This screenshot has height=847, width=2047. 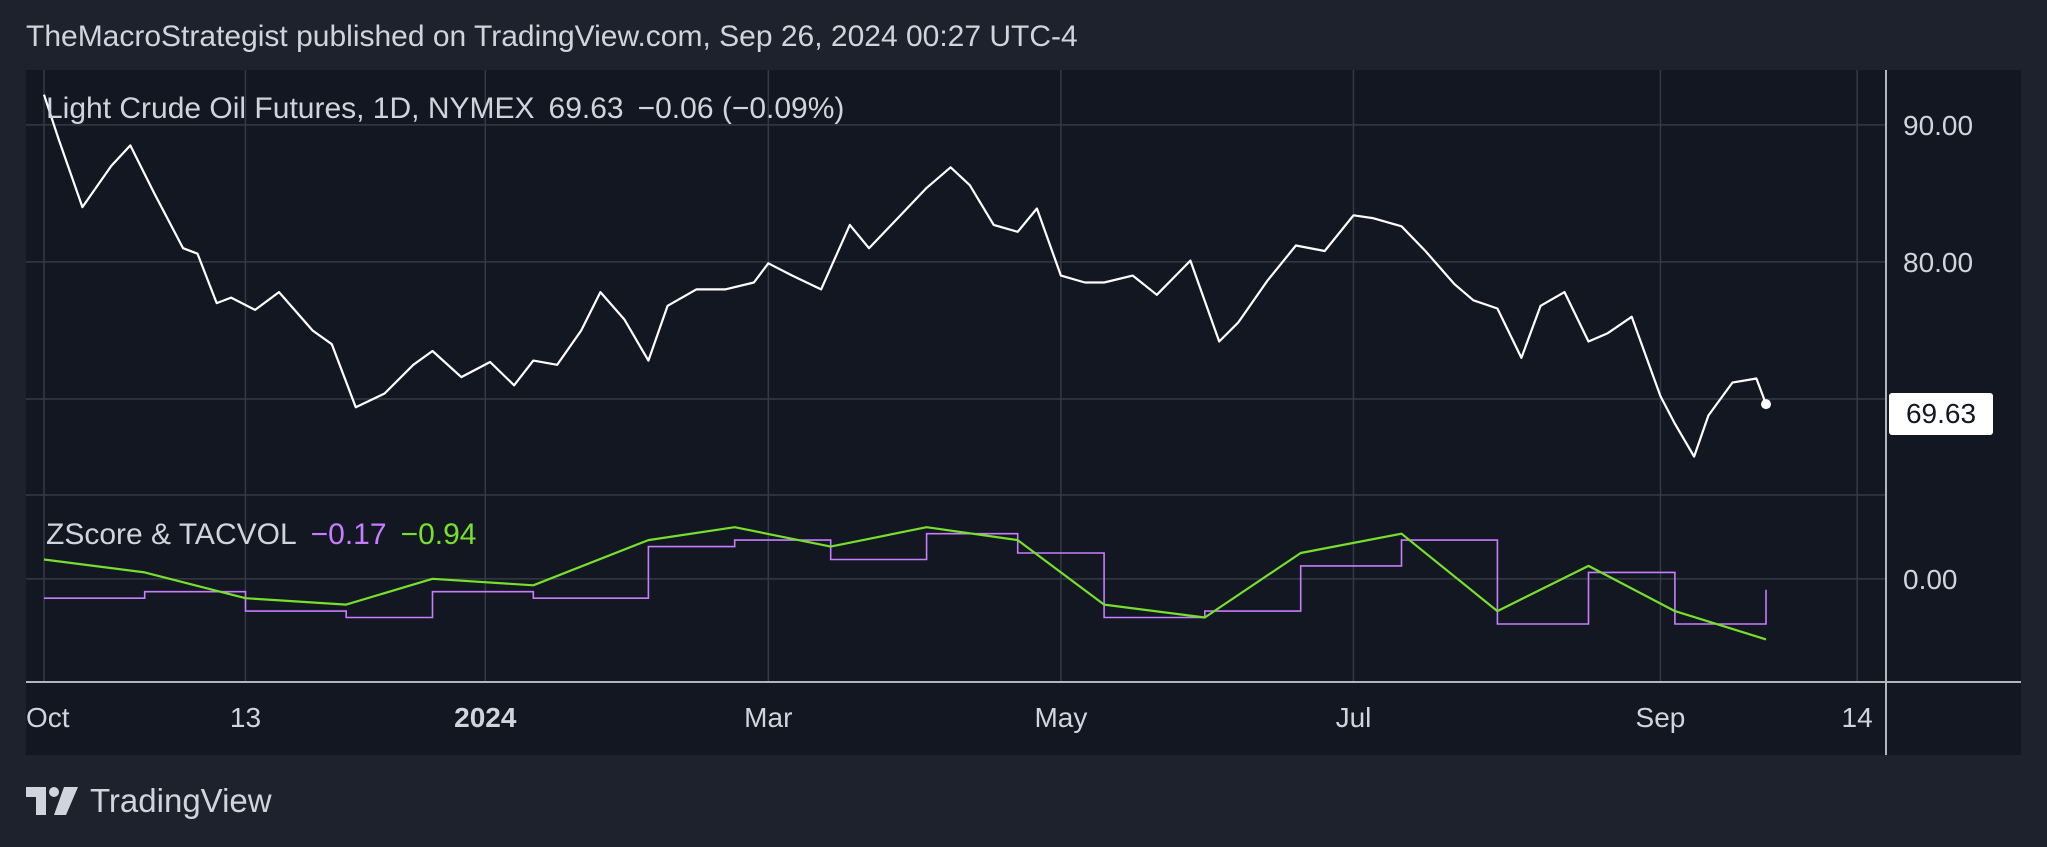 What do you see at coordinates (1766, 404) in the screenshot?
I see `last-price-dot` at bounding box center [1766, 404].